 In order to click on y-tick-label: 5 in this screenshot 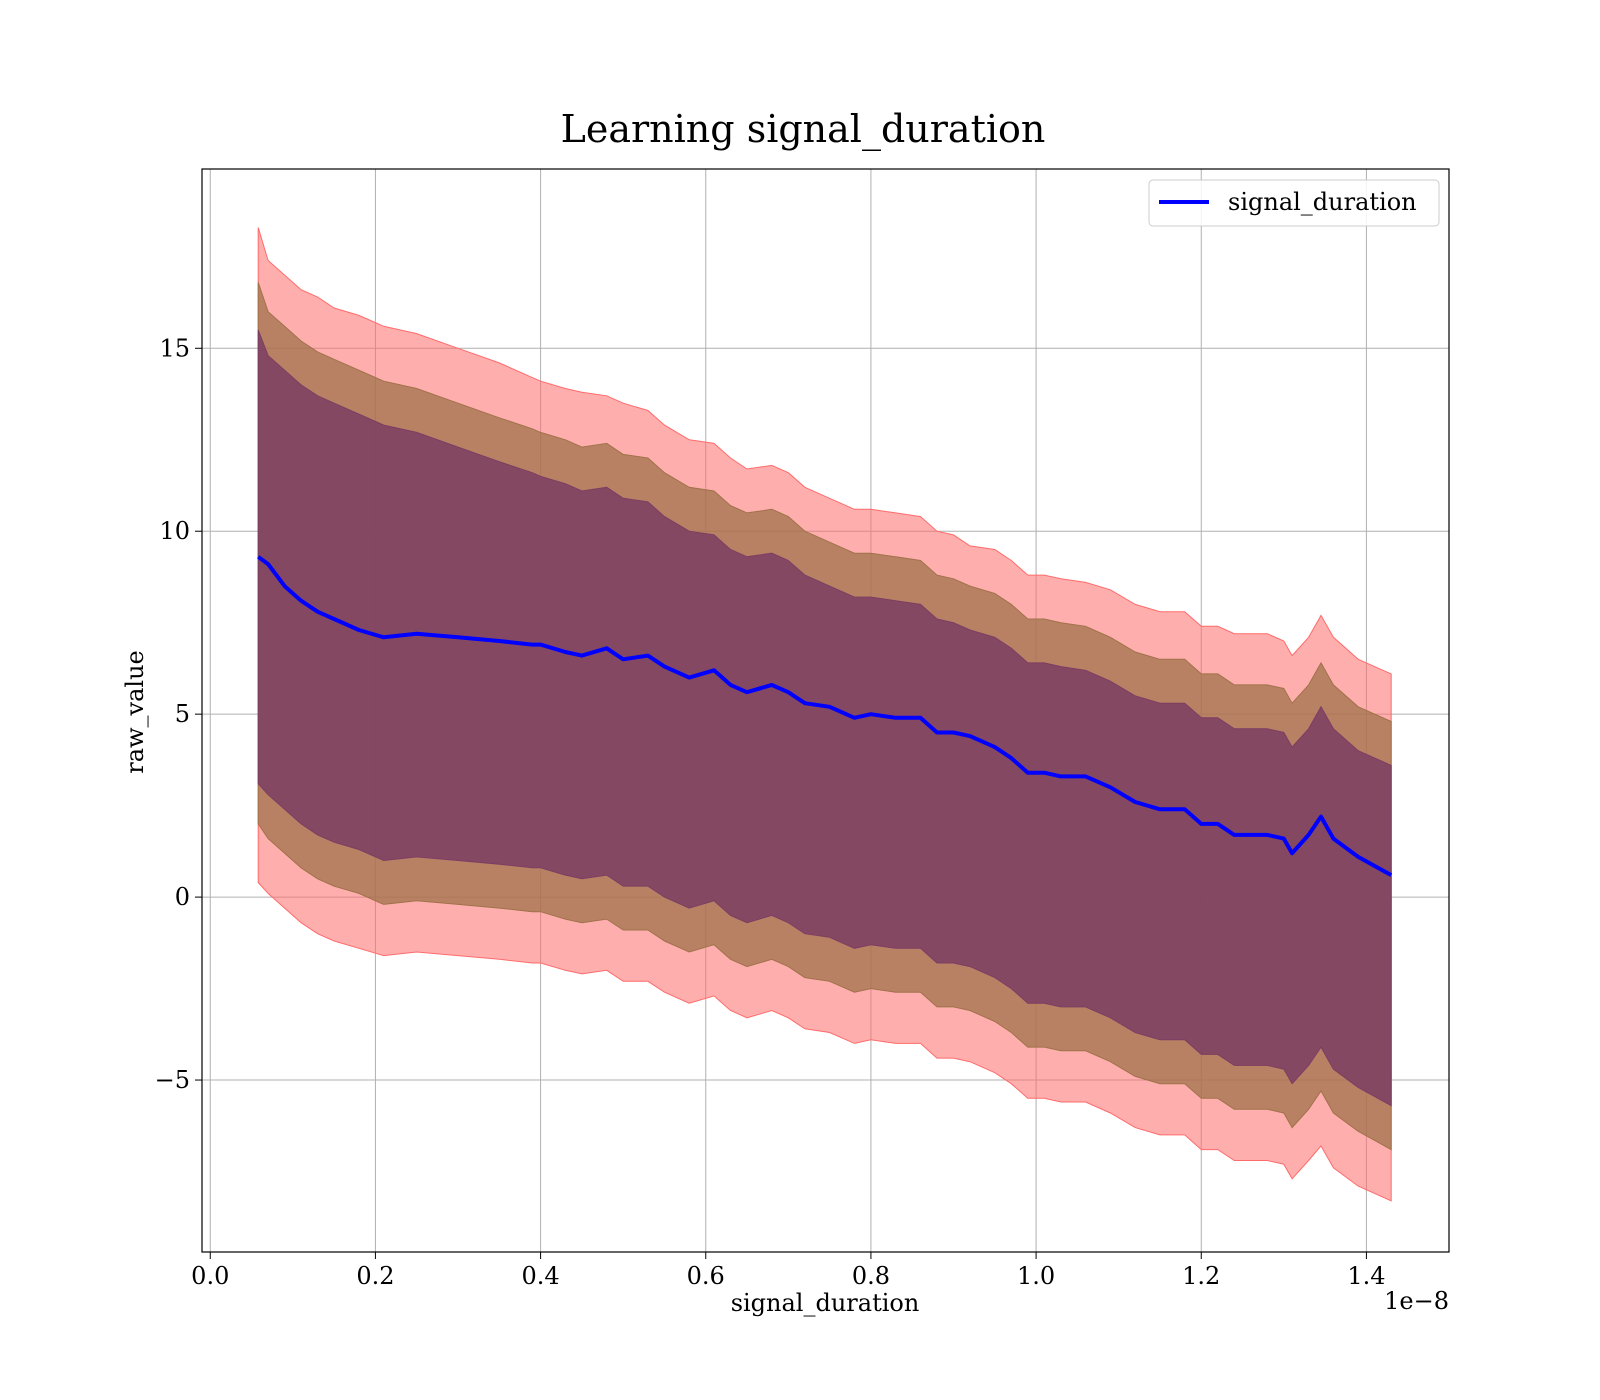, I will do `click(182, 714)`.